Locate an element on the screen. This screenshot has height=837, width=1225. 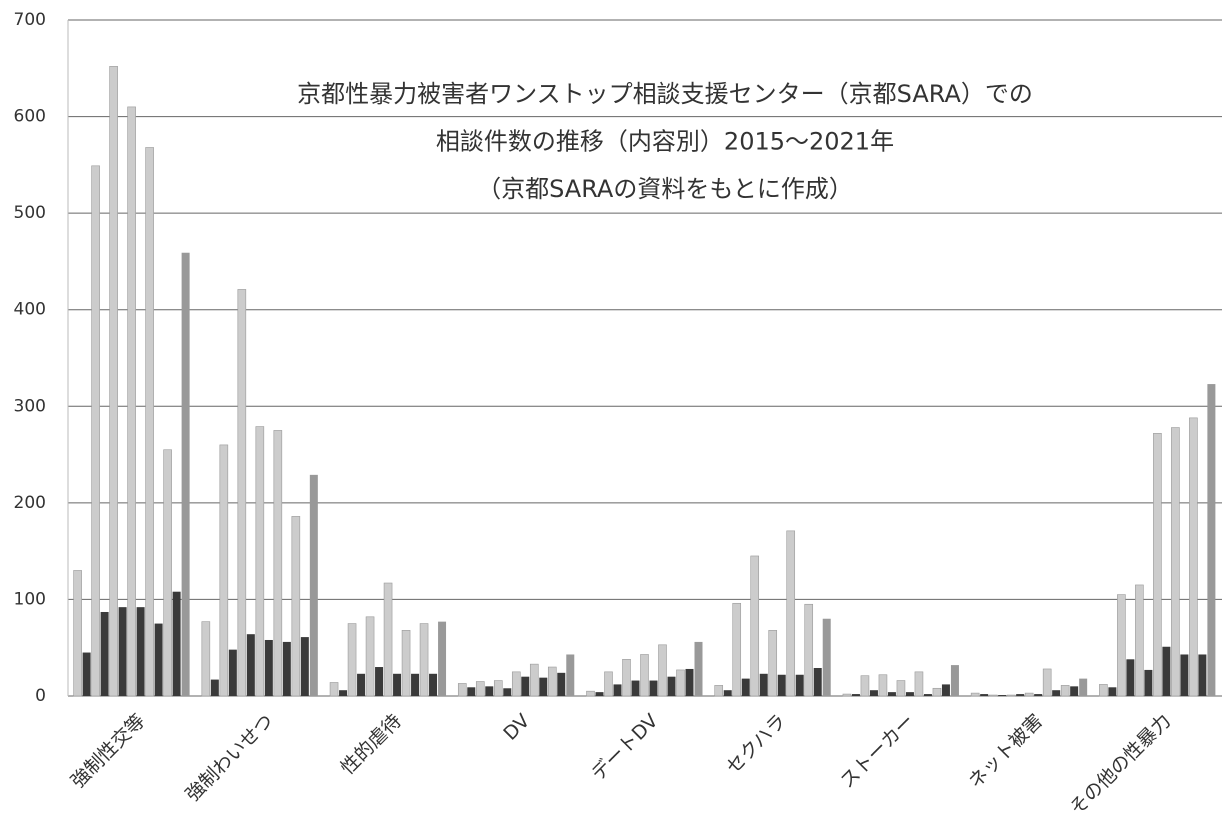
x-tick-label: 強制性交等 is located at coordinates (108, 751).